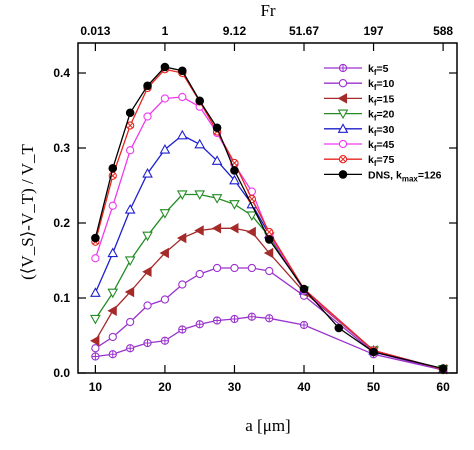 Image resolution: width=474 pixels, height=450 pixels. What do you see at coordinates (386, 99) in the screenshot?
I see `legend-label-suffix: =15` at bounding box center [386, 99].